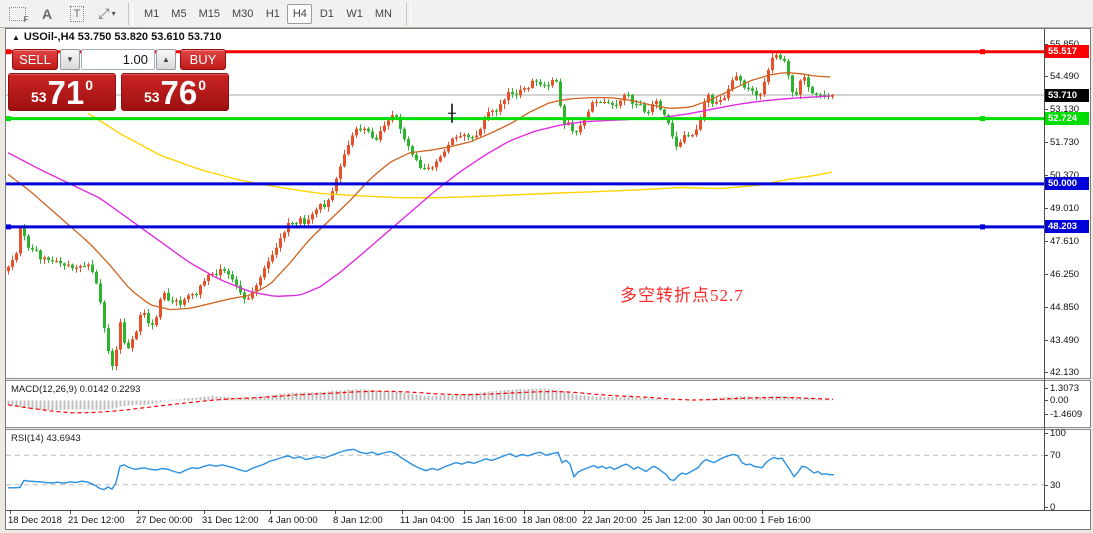 The width and height of the screenshot is (1093, 533). Describe the element at coordinates (122, 37) in the screenshot. I see `chart-title-text: USOil-,H4 53.750 53.820 53.610 53.710` at that location.